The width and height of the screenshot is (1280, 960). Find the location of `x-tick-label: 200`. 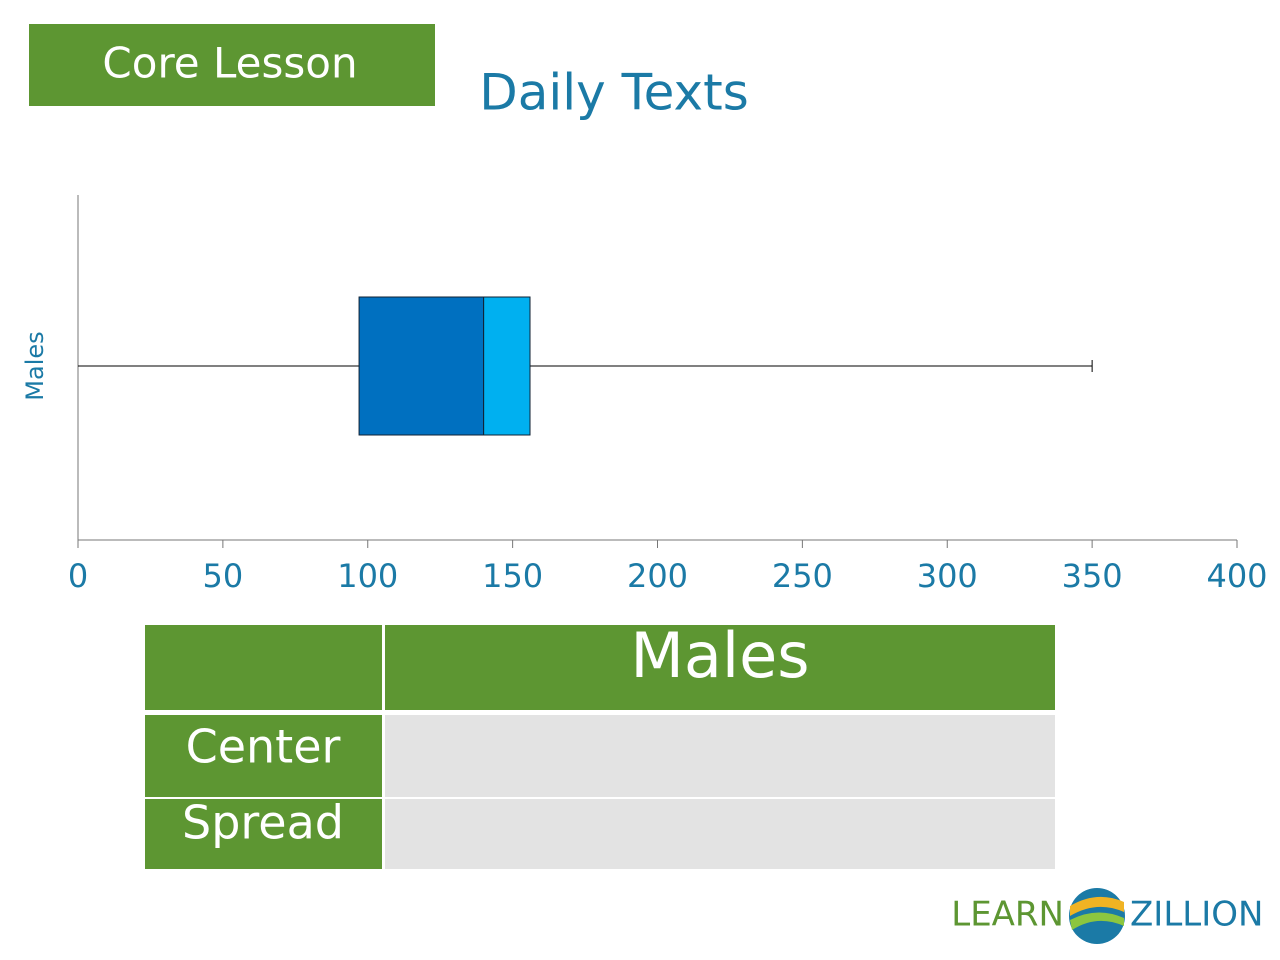

x-tick-label: 200 is located at coordinates (657, 576).